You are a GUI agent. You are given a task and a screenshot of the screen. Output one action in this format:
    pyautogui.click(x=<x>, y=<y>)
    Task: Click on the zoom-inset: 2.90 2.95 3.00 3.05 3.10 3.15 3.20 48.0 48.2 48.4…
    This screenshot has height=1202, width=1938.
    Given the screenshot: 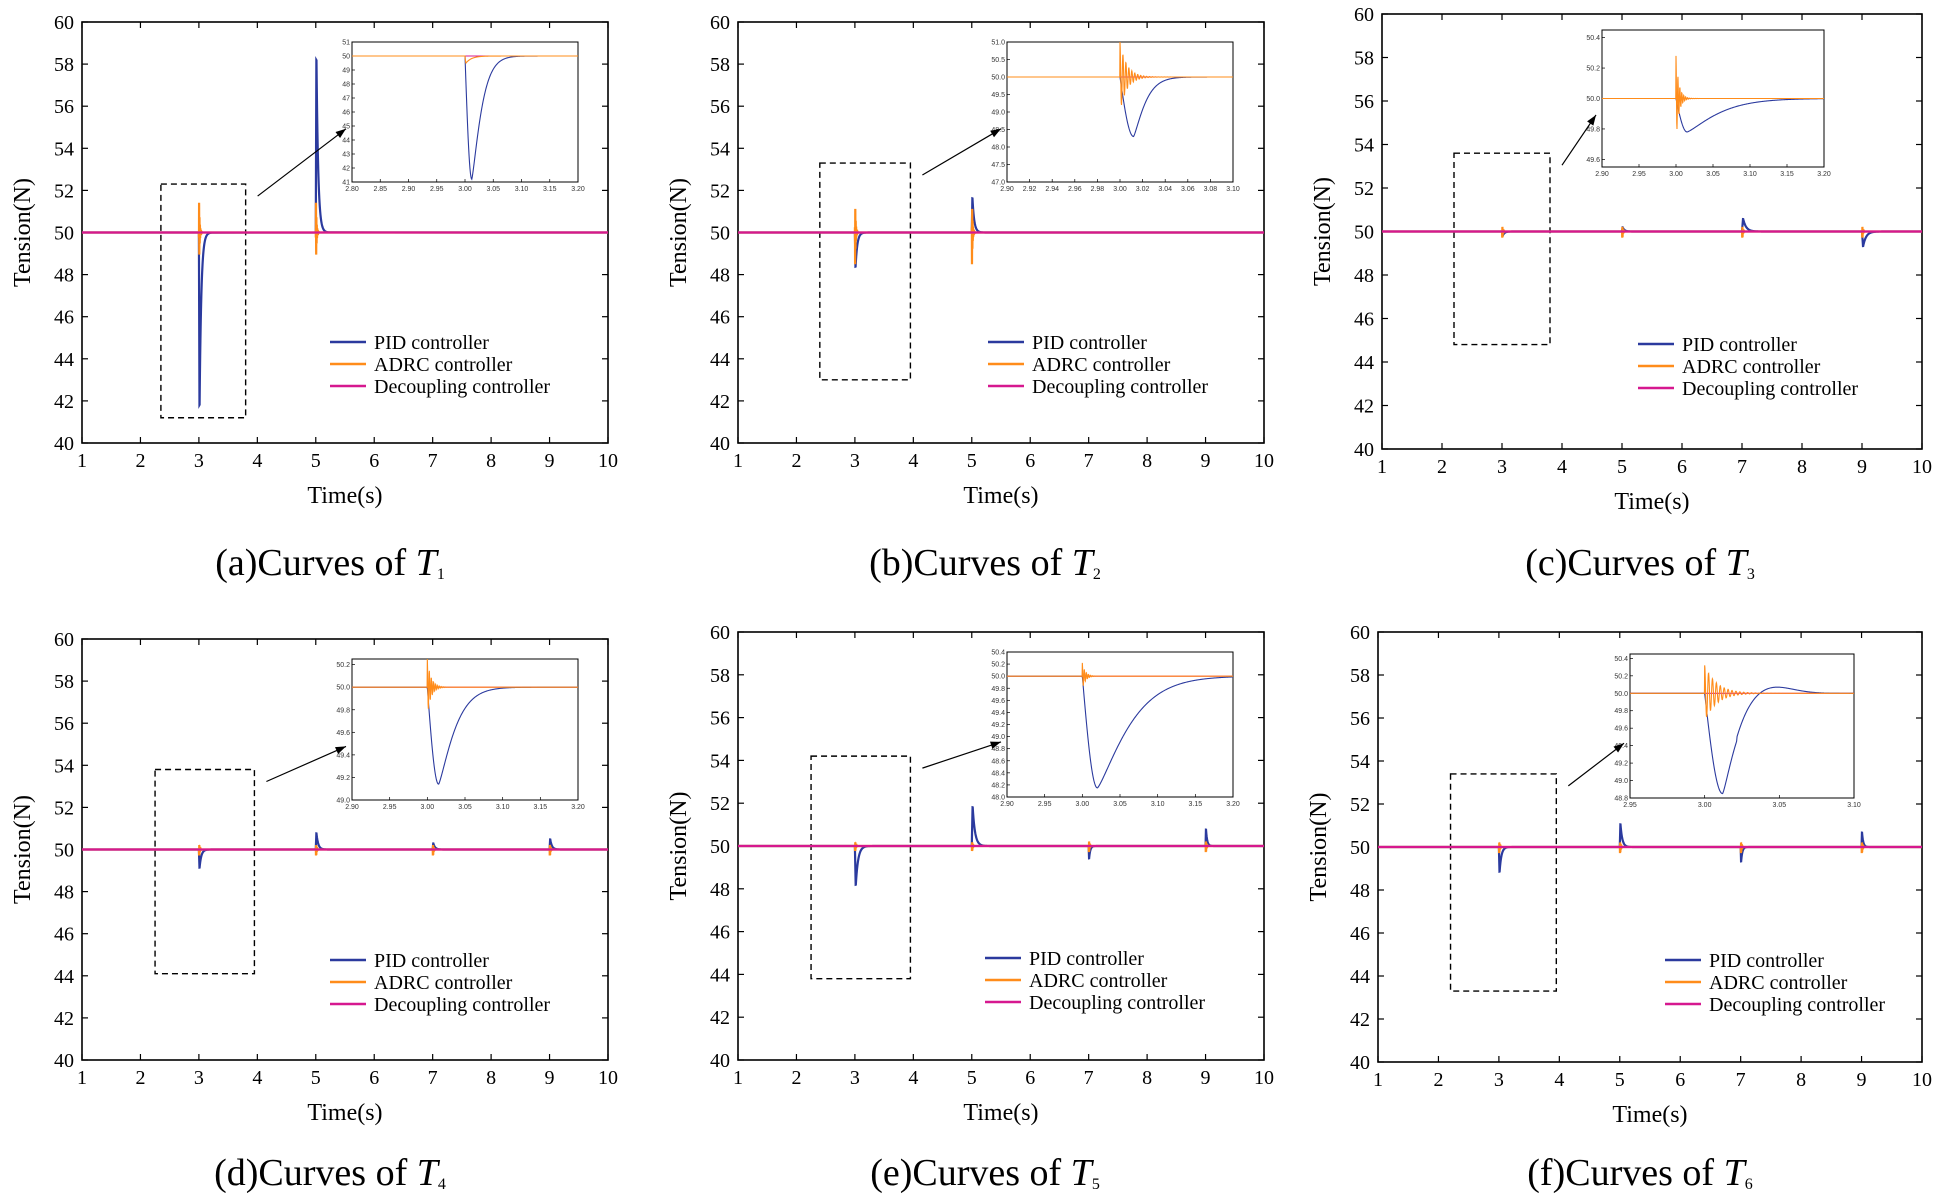 What is the action you would take?
    pyautogui.click(x=1115, y=729)
    